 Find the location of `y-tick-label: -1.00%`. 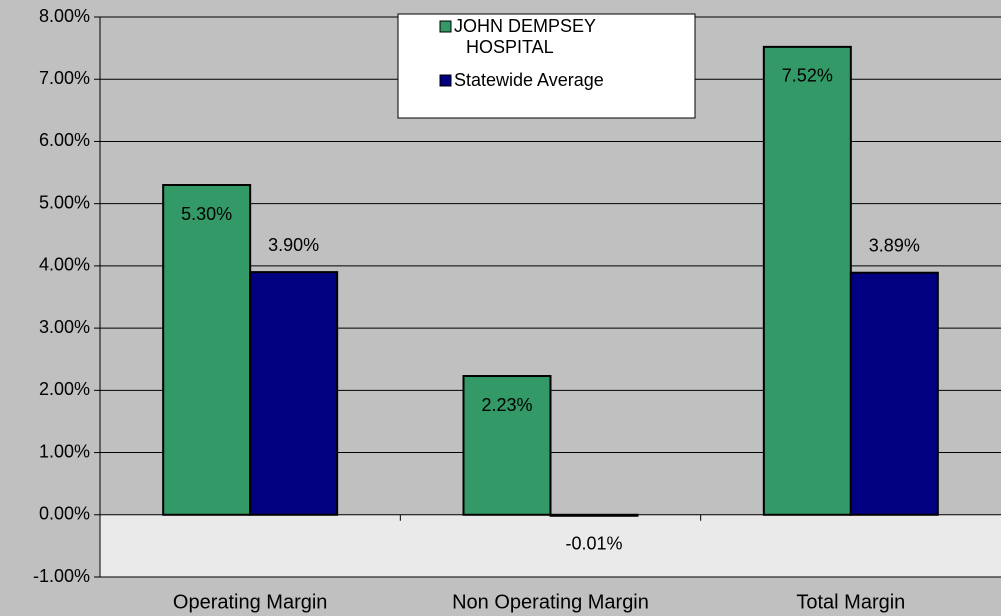

y-tick-label: -1.00% is located at coordinates (61, 576).